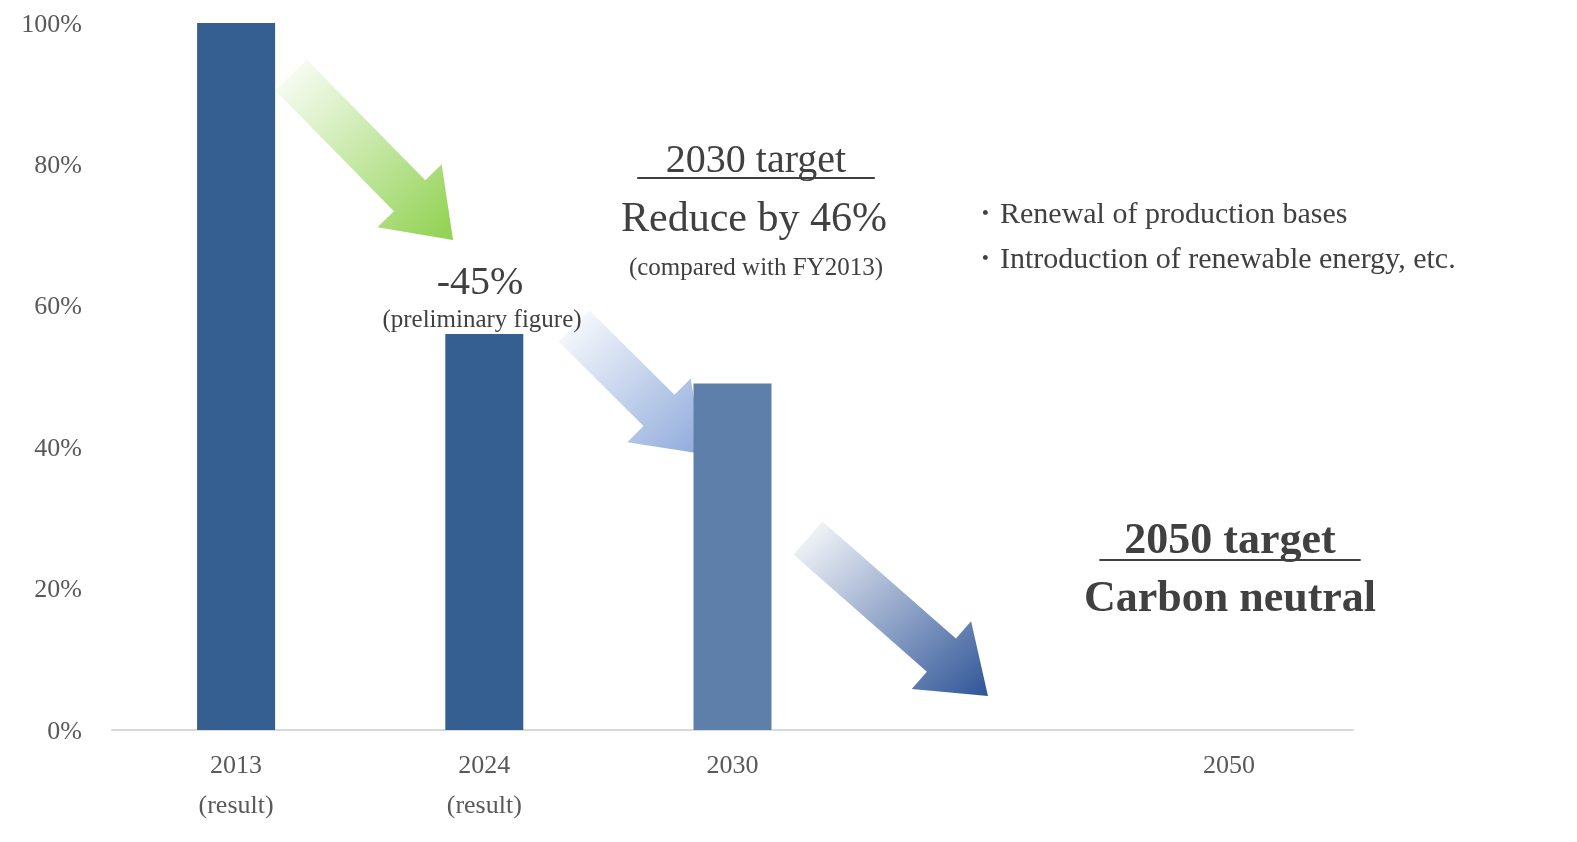 The height and width of the screenshot is (842, 1577). I want to click on x-tick-label: 2030, so click(732, 764).